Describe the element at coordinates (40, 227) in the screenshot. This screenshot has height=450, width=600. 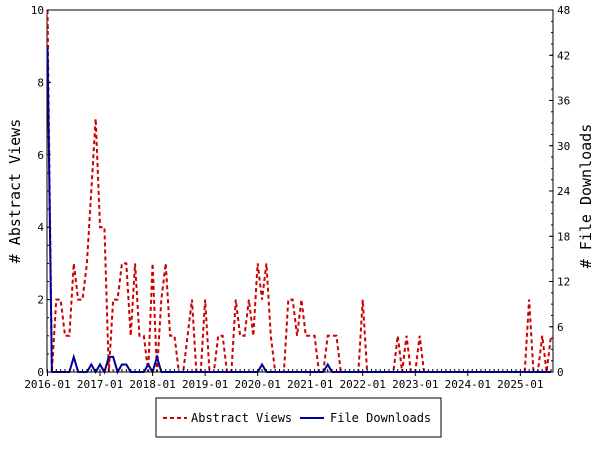
I see `y-left-tick-label: 4` at that location.